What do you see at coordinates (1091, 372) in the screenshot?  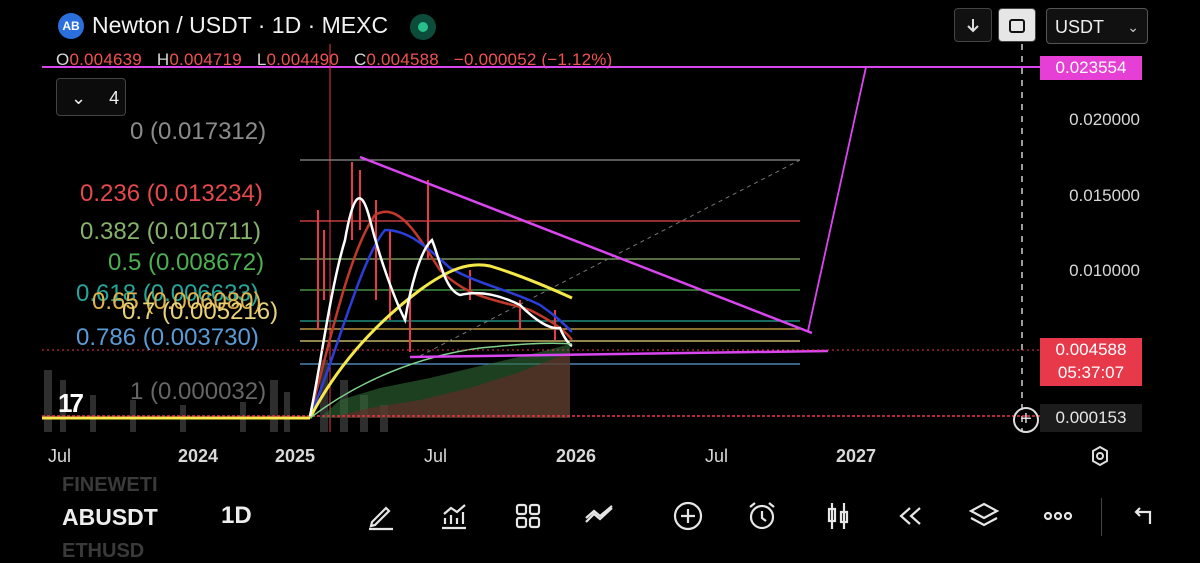 I see `candle-countdown: 05:37:07` at bounding box center [1091, 372].